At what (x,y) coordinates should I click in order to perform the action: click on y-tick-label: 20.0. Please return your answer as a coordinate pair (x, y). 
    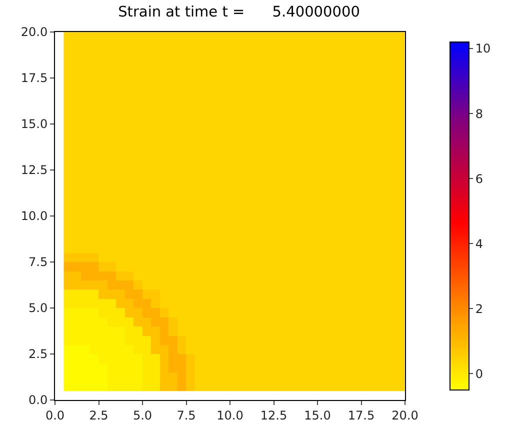
    Looking at the image, I should click on (34, 32).